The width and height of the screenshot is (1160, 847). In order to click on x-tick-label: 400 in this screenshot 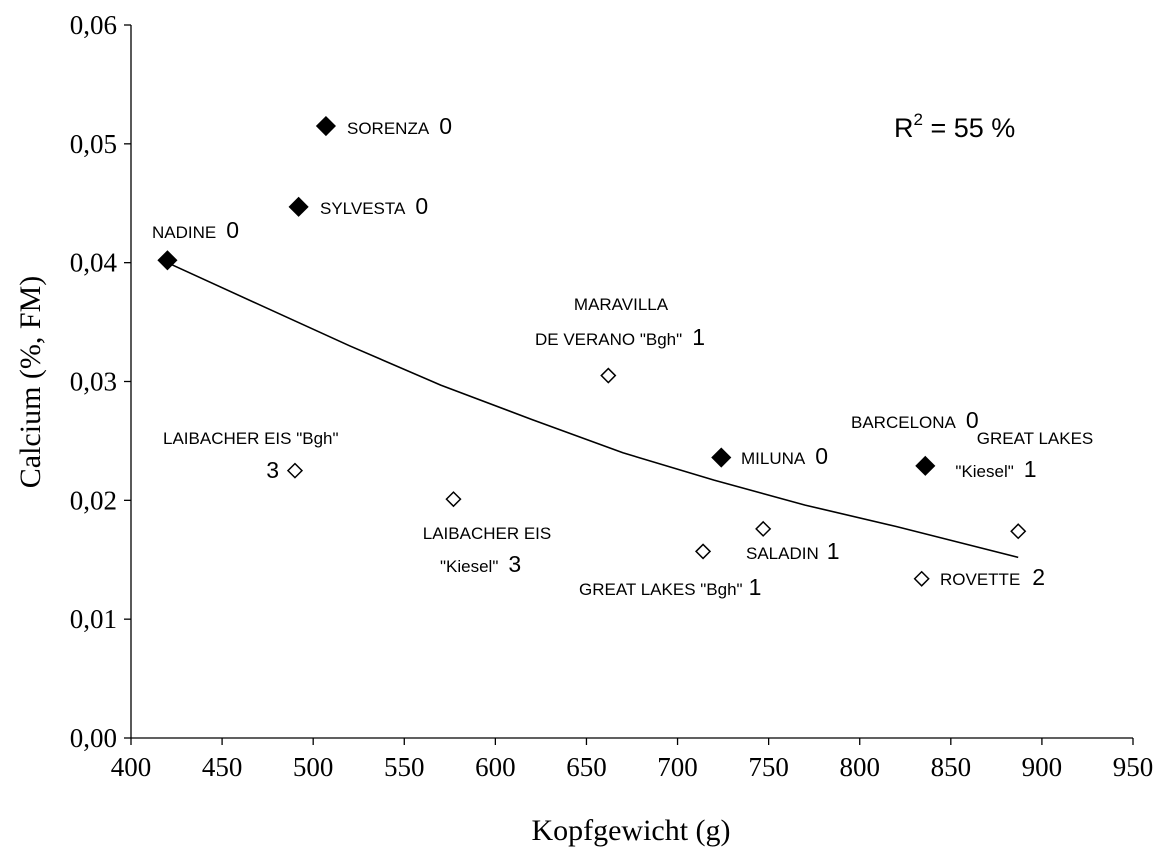, I will do `click(131, 767)`.